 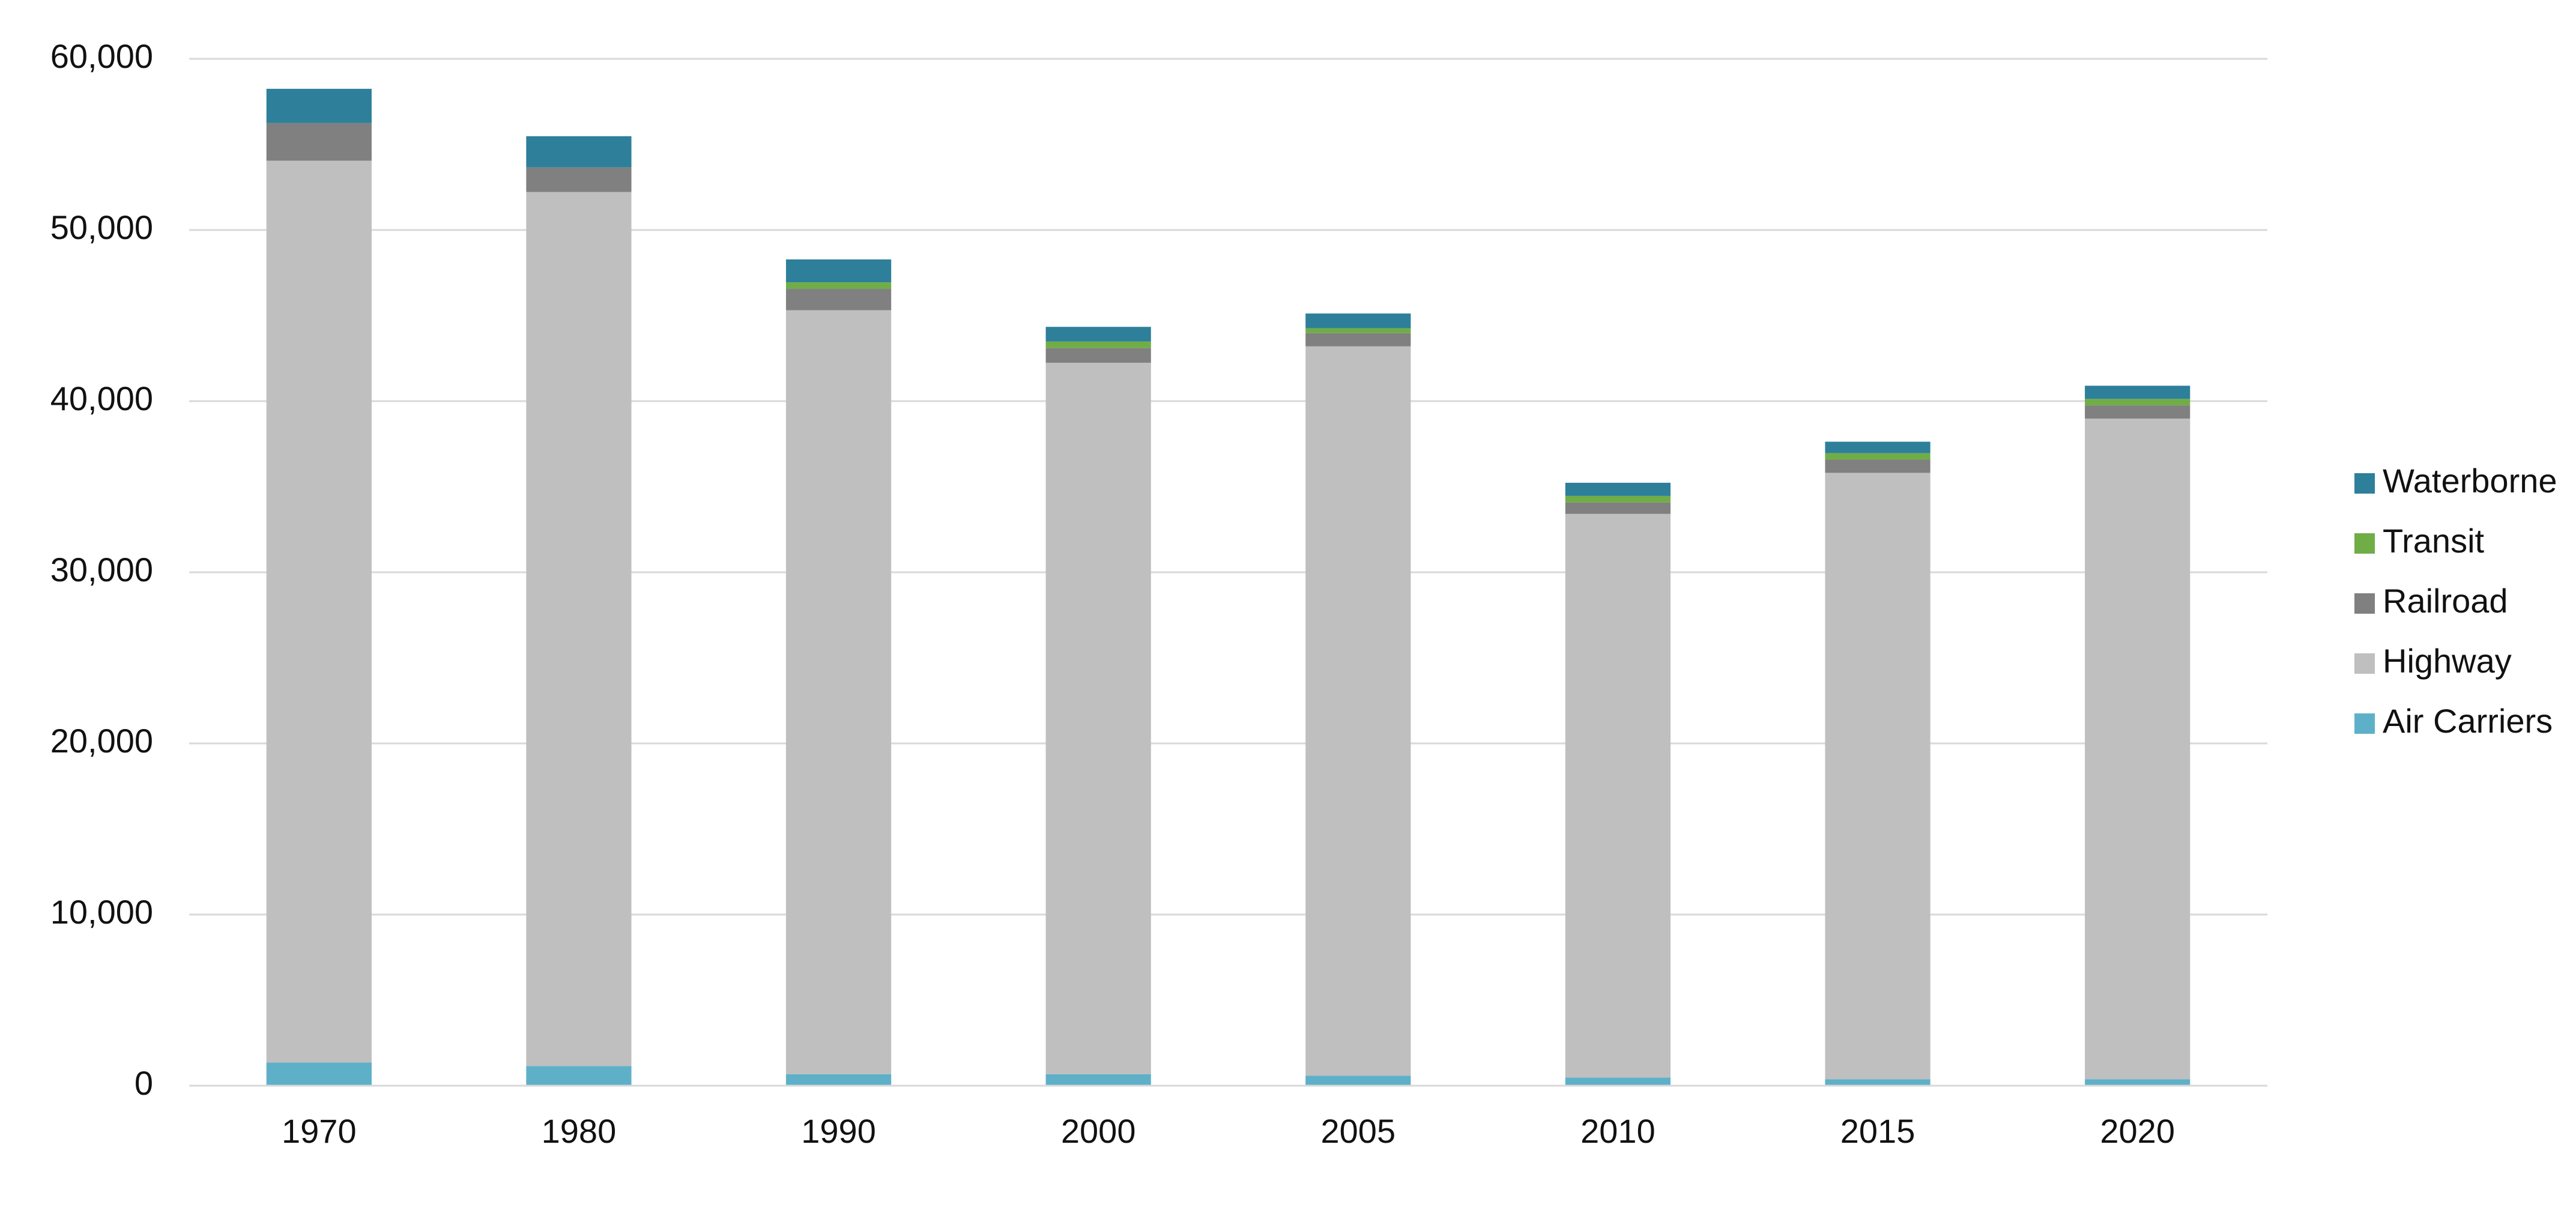 What do you see at coordinates (2434, 541) in the screenshot?
I see `legend-label: Transit` at bounding box center [2434, 541].